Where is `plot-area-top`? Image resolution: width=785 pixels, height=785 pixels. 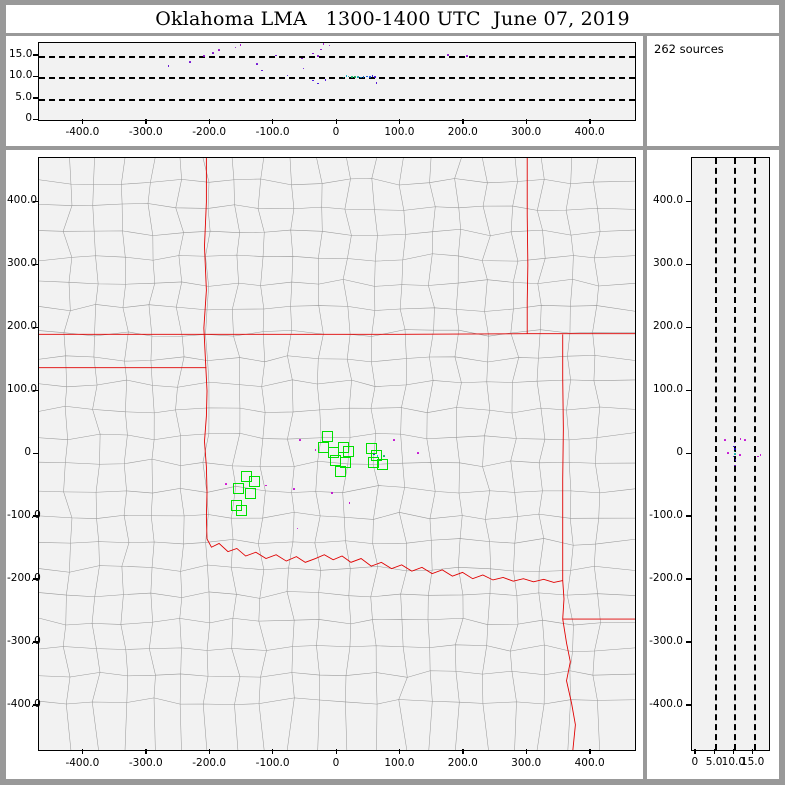
plot-area-top is located at coordinates (337, 81).